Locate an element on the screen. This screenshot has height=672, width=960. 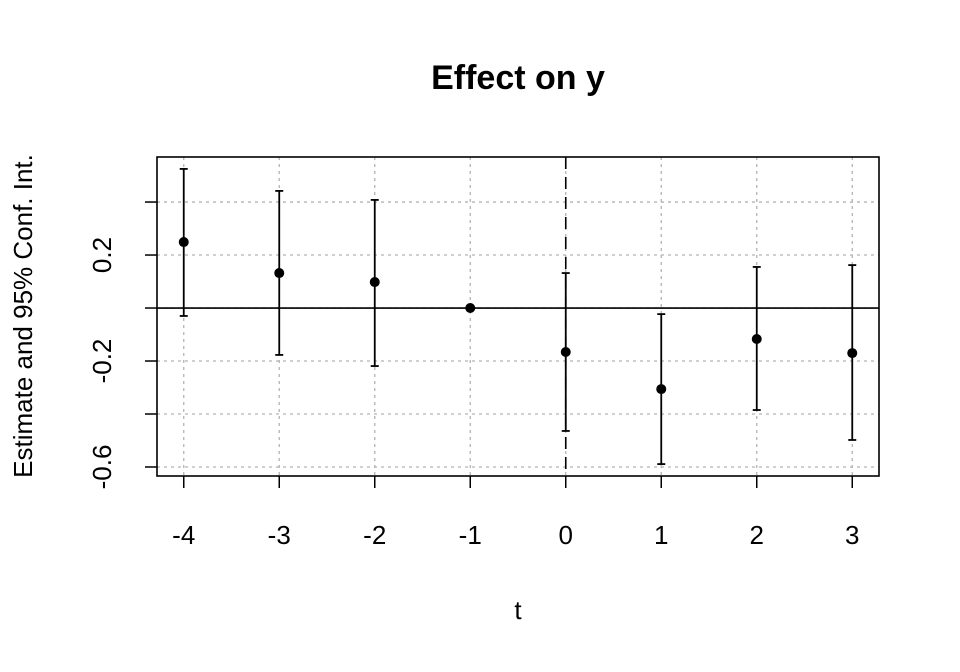
y-tick-label: 0.2 is located at coordinates (102, 255).